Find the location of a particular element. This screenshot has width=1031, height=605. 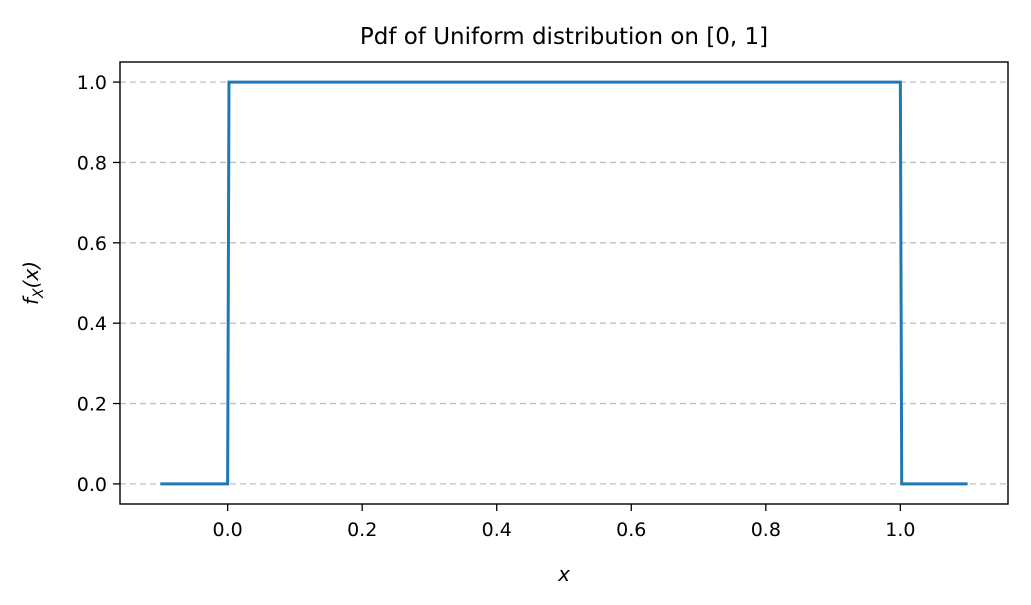

y-axis-label-subscript: X is located at coordinates (39, 293).